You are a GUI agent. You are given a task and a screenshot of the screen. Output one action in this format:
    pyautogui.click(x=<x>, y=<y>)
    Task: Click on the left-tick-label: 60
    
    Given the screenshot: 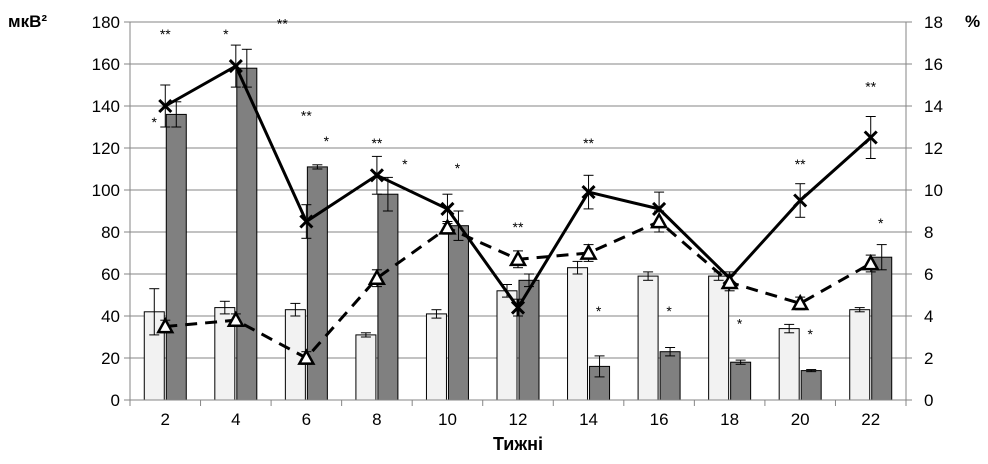 What is the action you would take?
    pyautogui.click(x=110, y=274)
    